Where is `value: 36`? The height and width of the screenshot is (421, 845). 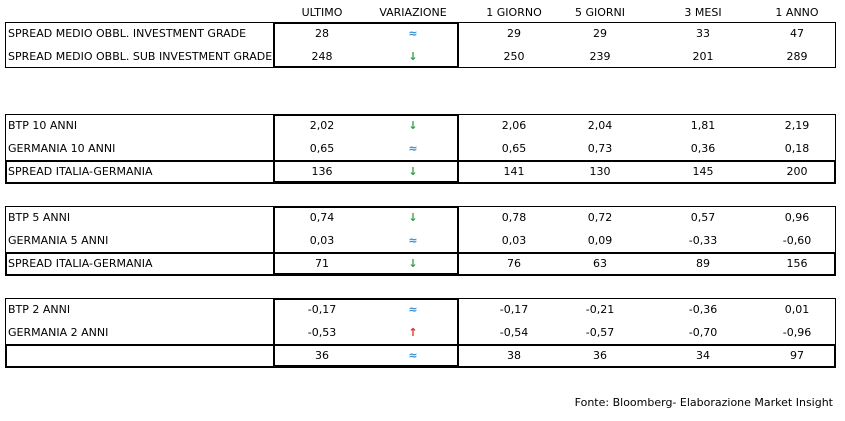 value: 36 is located at coordinates (600, 355).